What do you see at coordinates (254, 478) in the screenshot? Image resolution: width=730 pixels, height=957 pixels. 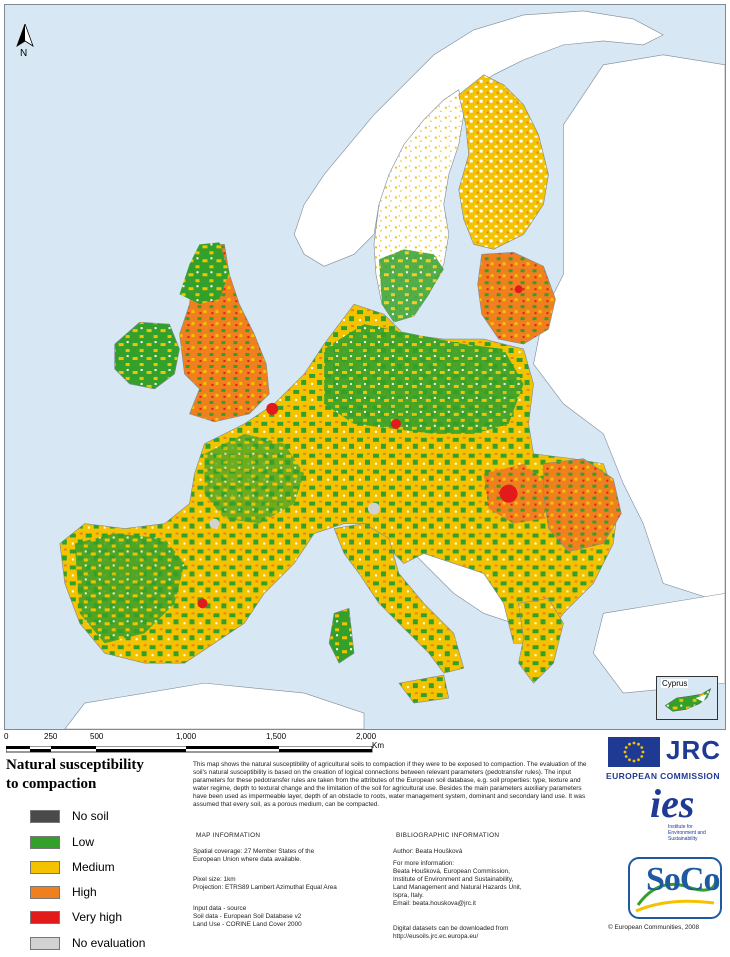 I see `zone-france-low` at bounding box center [254, 478].